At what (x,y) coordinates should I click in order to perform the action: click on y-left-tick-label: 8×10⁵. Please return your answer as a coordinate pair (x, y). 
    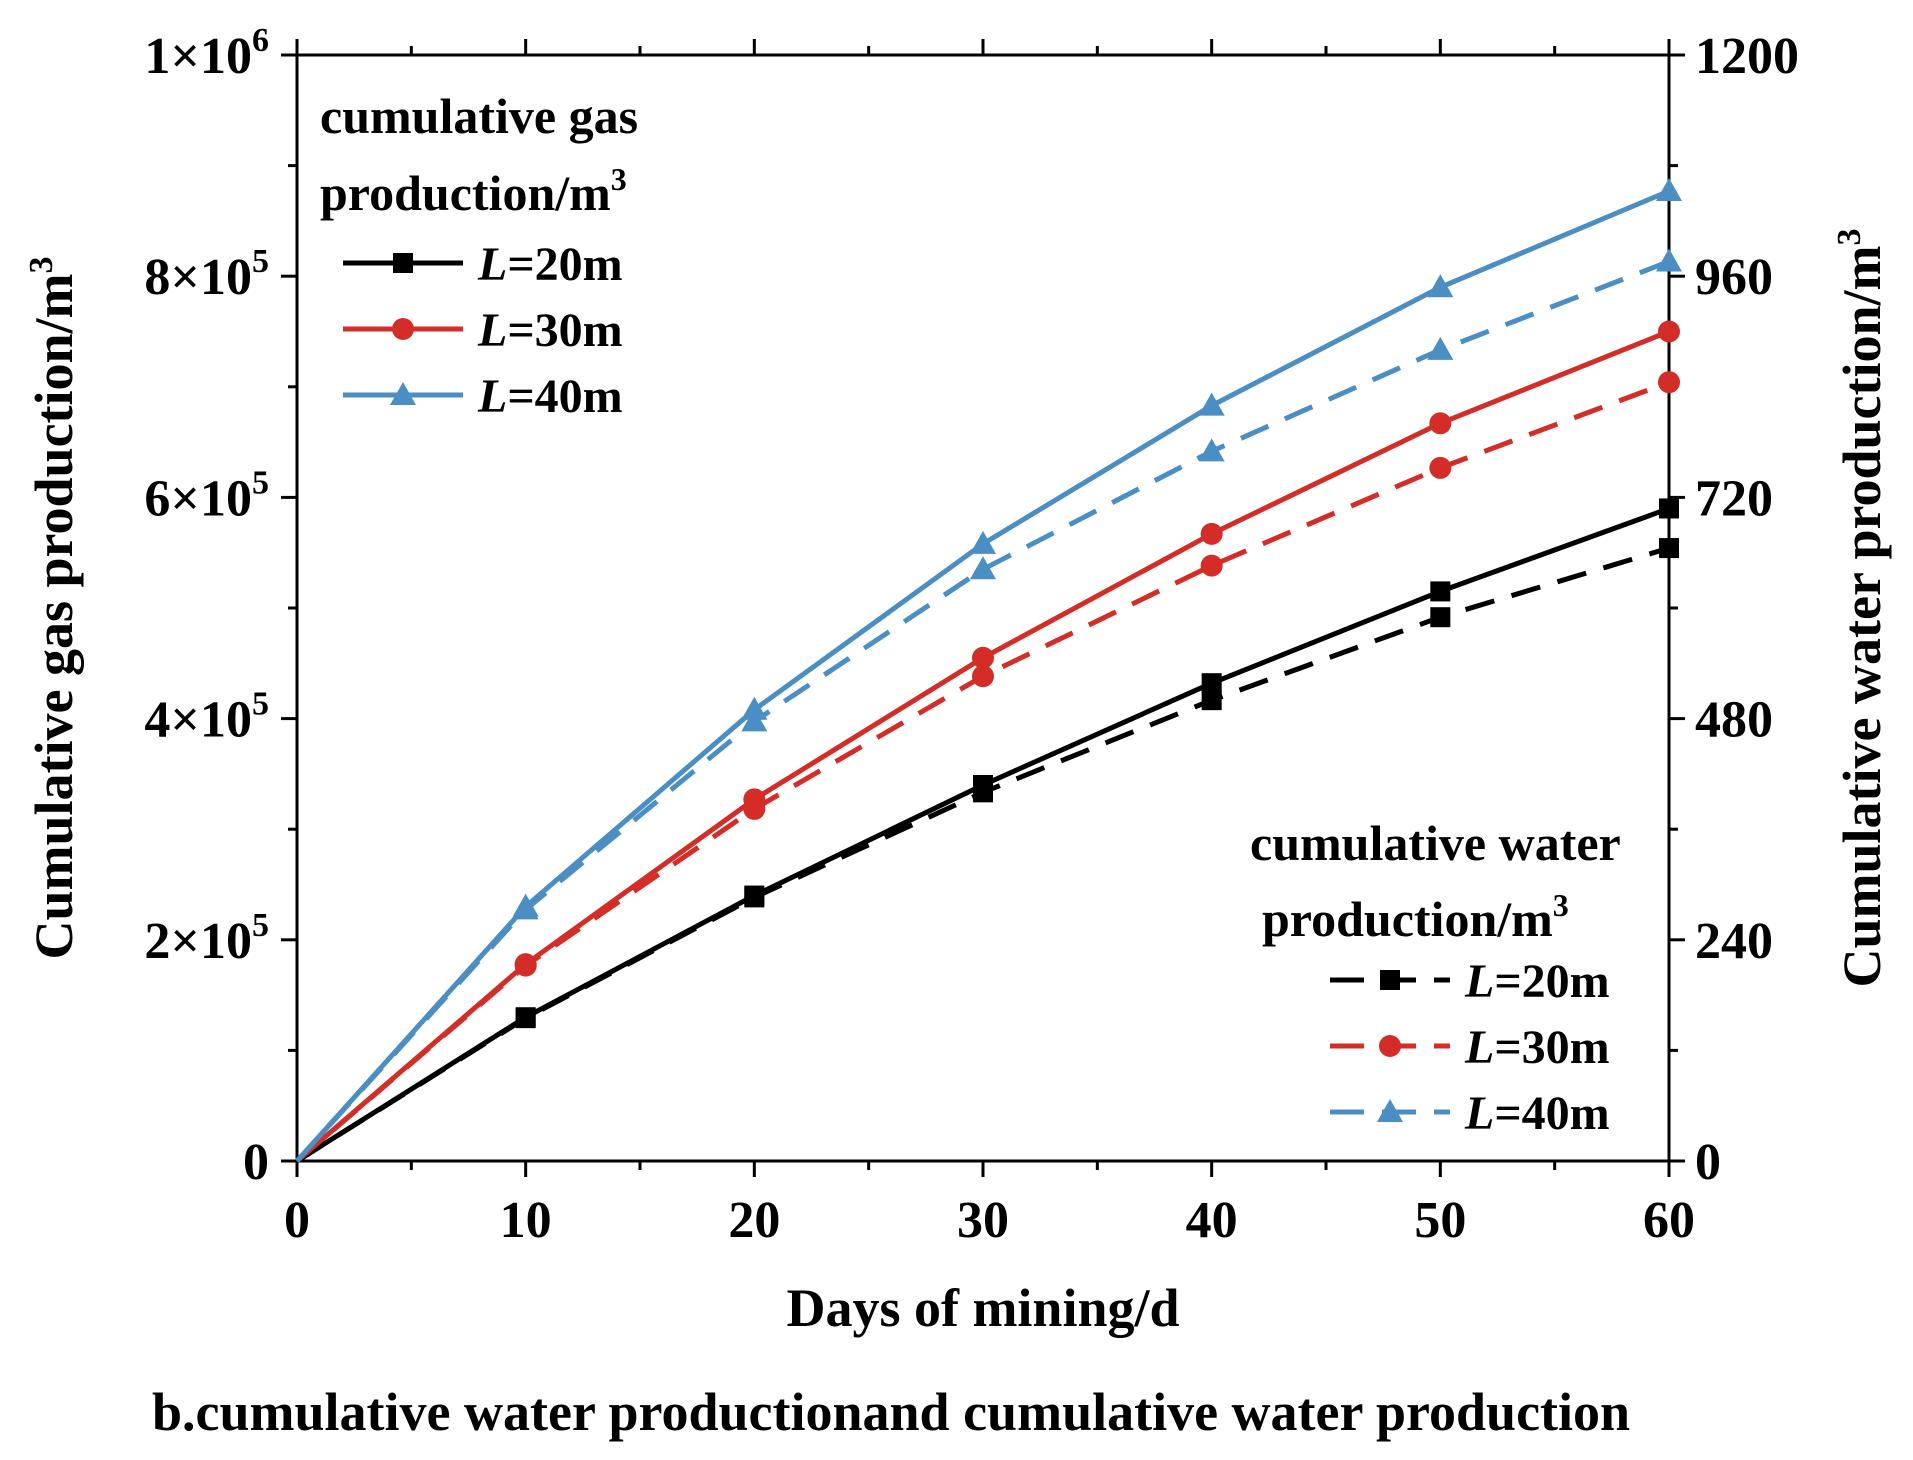
    Looking at the image, I should click on (206, 274).